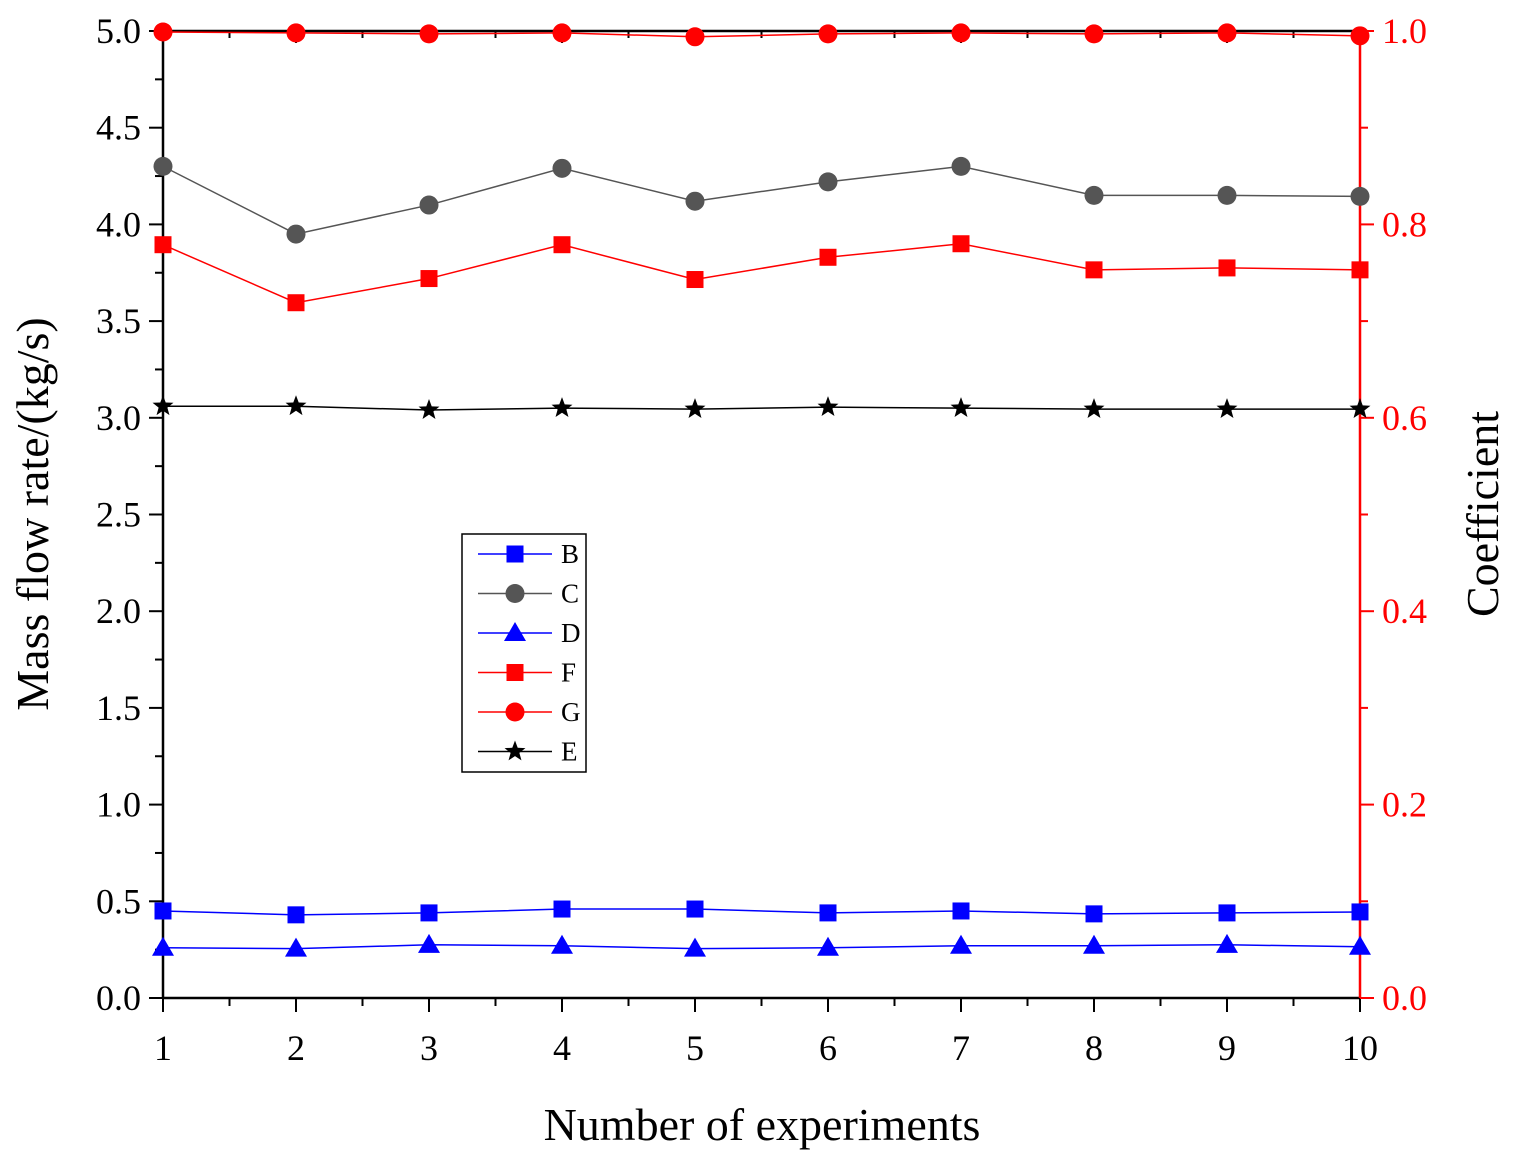 Image resolution: width=1520 pixels, height=1170 pixels. Describe the element at coordinates (695, 1048) in the screenshot. I see `x-tick-label: 5` at that location.